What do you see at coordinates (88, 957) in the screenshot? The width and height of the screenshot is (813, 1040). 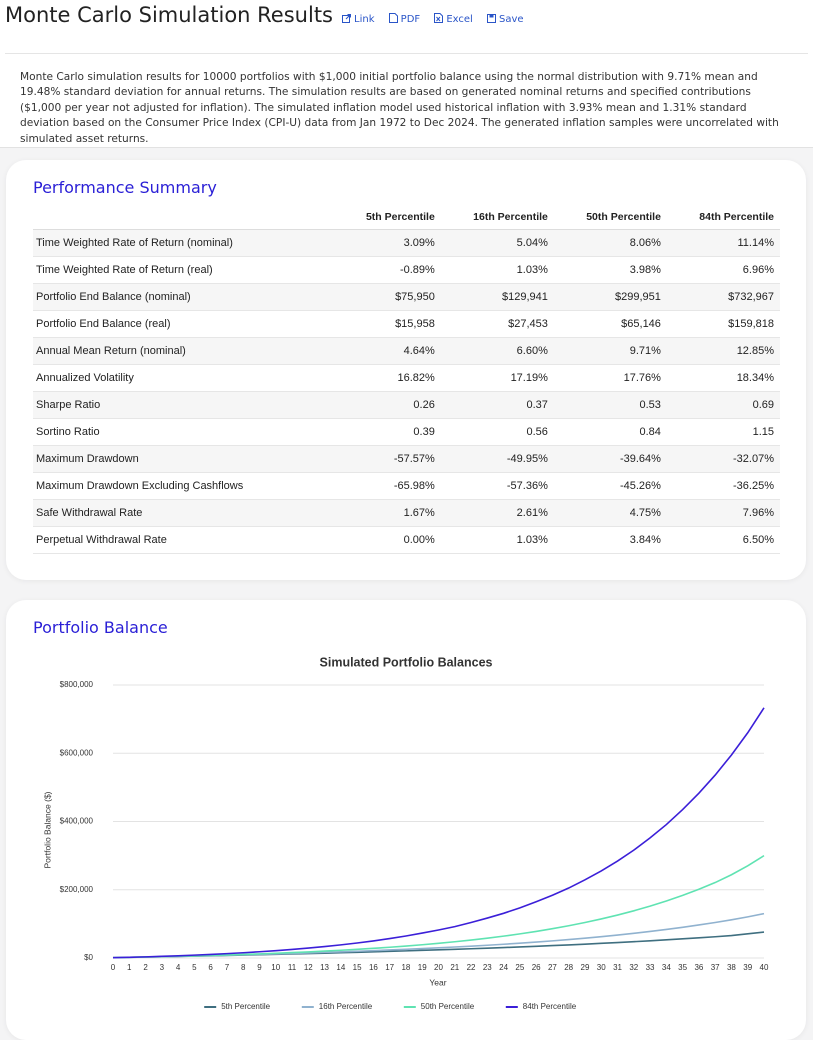 I see `y-tick-label: $0` at bounding box center [88, 957].